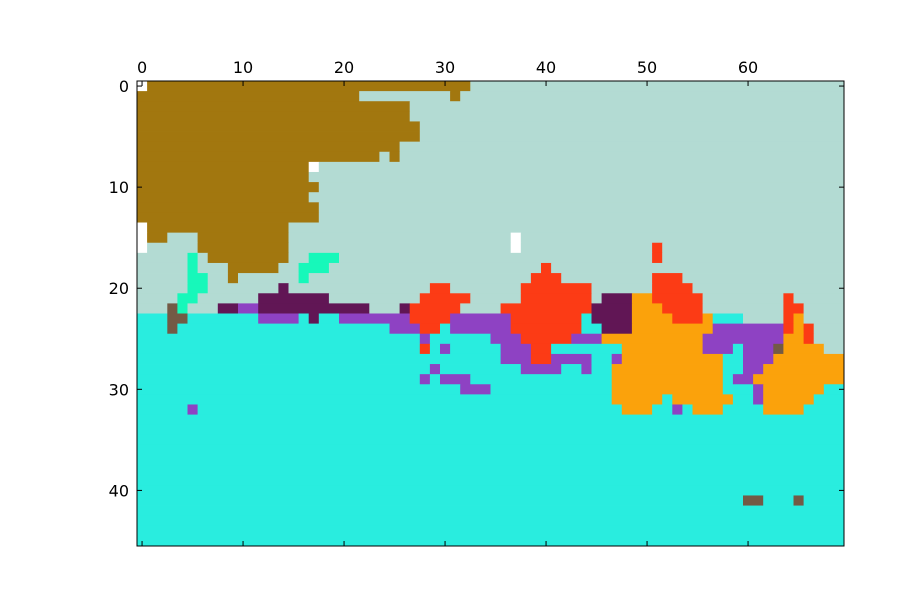  What do you see at coordinates (119, 187) in the screenshot?
I see `y-tick-label: 10` at bounding box center [119, 187].